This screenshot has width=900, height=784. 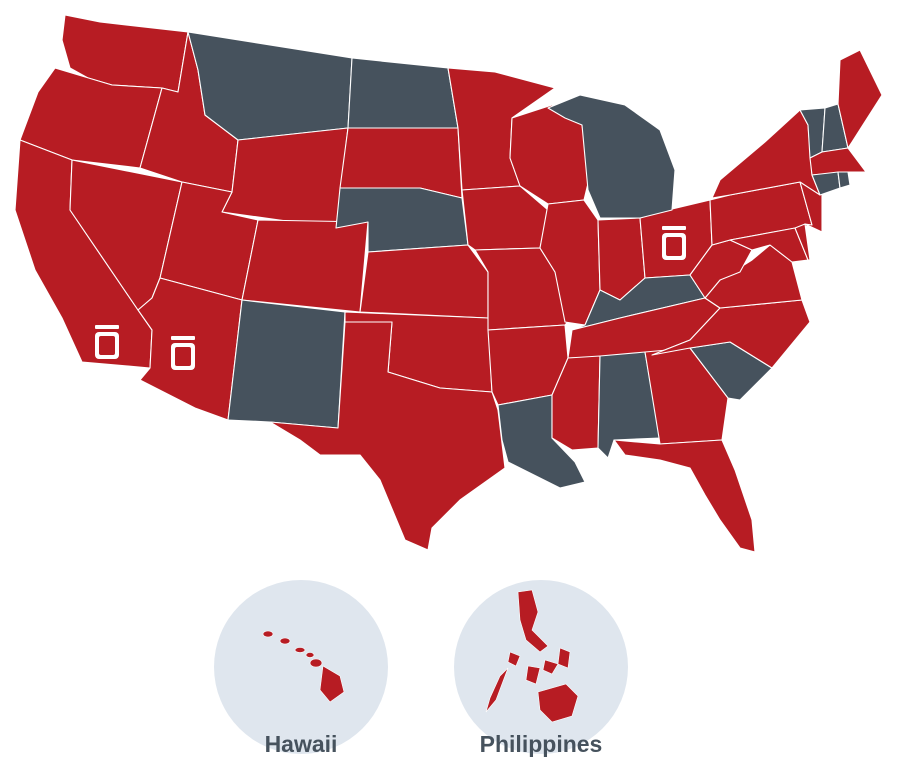 I want to click on state-mi, so click(x=611, y=156).